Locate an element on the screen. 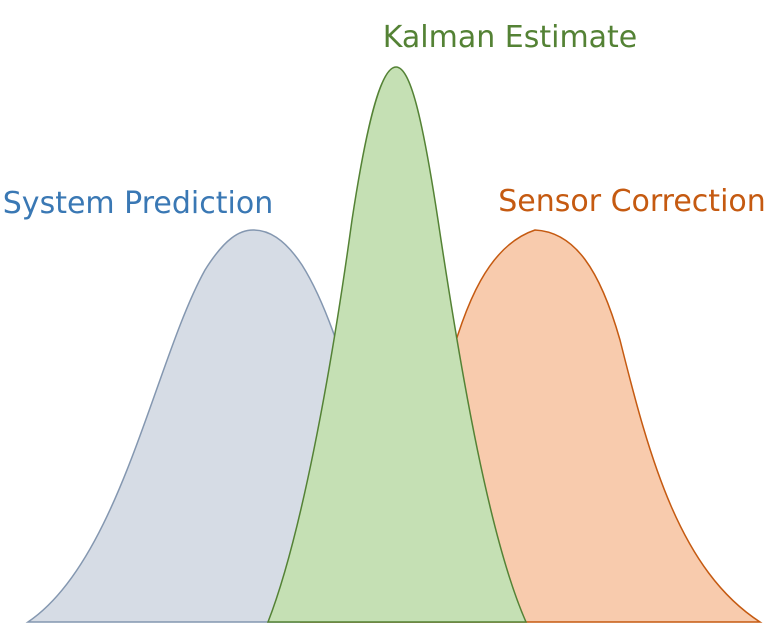 Image resolution: width=774 pixels, height=625 pixels. kalman-estimate-label: Kalman Estimate is located at coordinates (510, 37).